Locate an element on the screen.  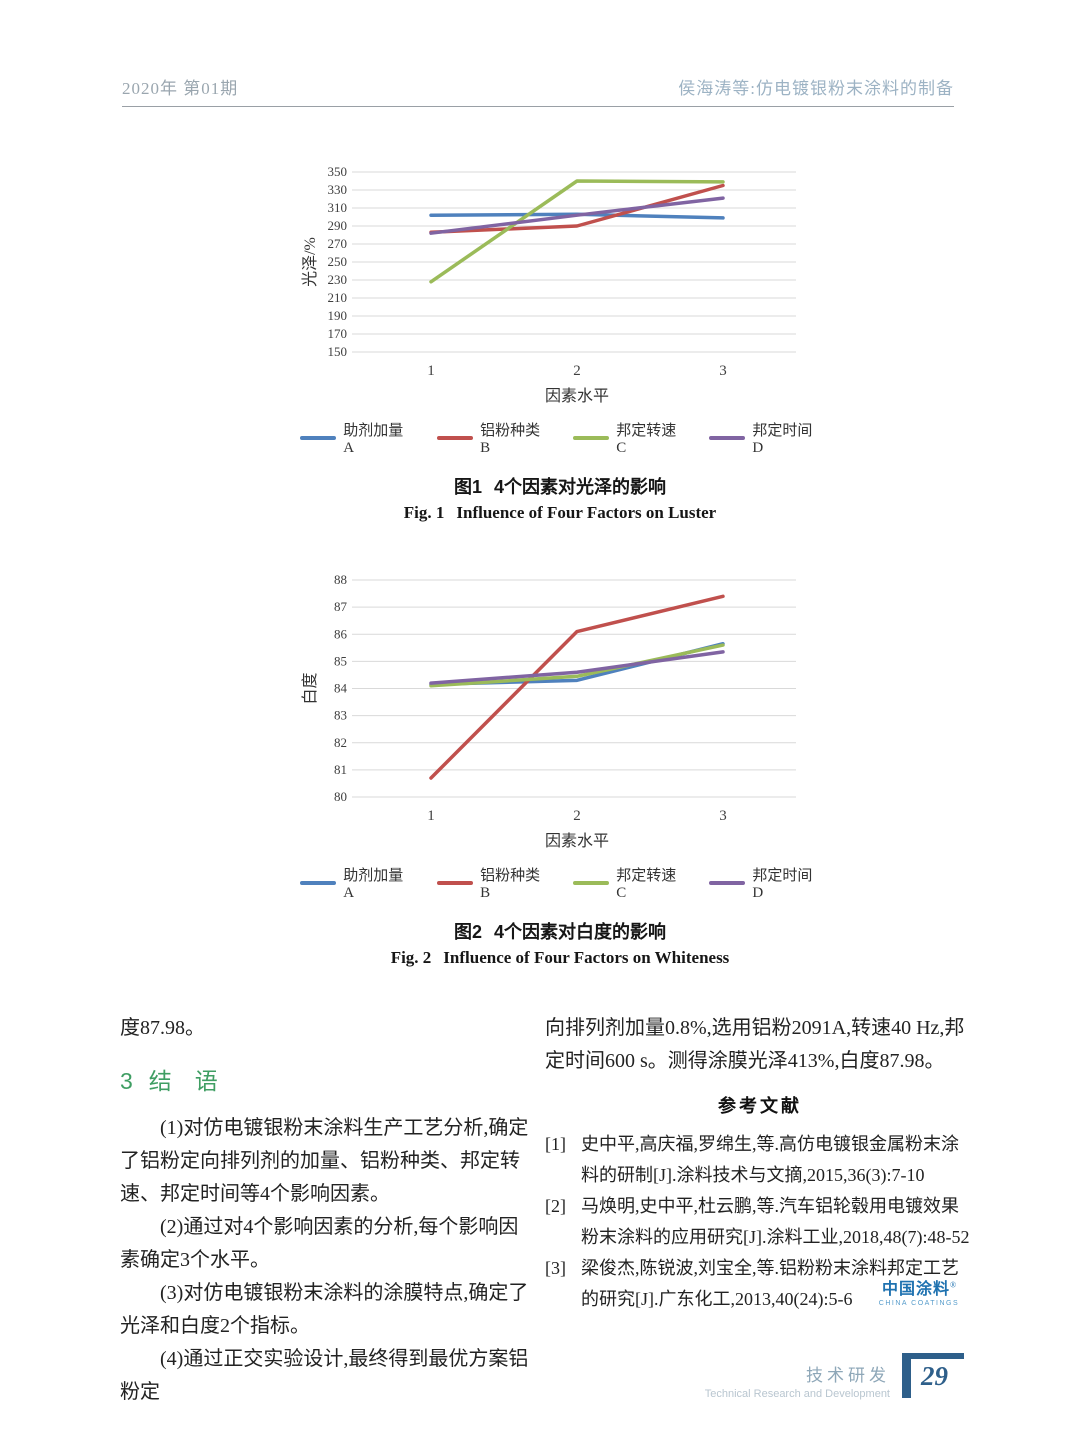
figure-2-label-en: Fig. 2 is located at coordinates (411, 957).